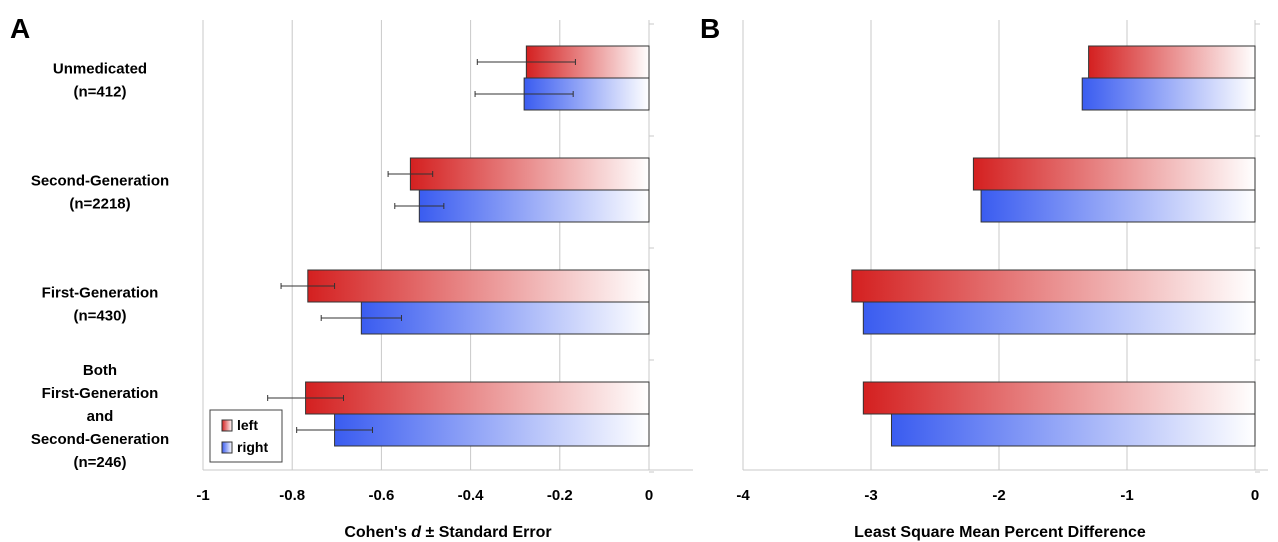 Image resolution: width=1278 pixels, height=542 pixels. I want to click on x-tick-label: -0.4, so click(471, 495).